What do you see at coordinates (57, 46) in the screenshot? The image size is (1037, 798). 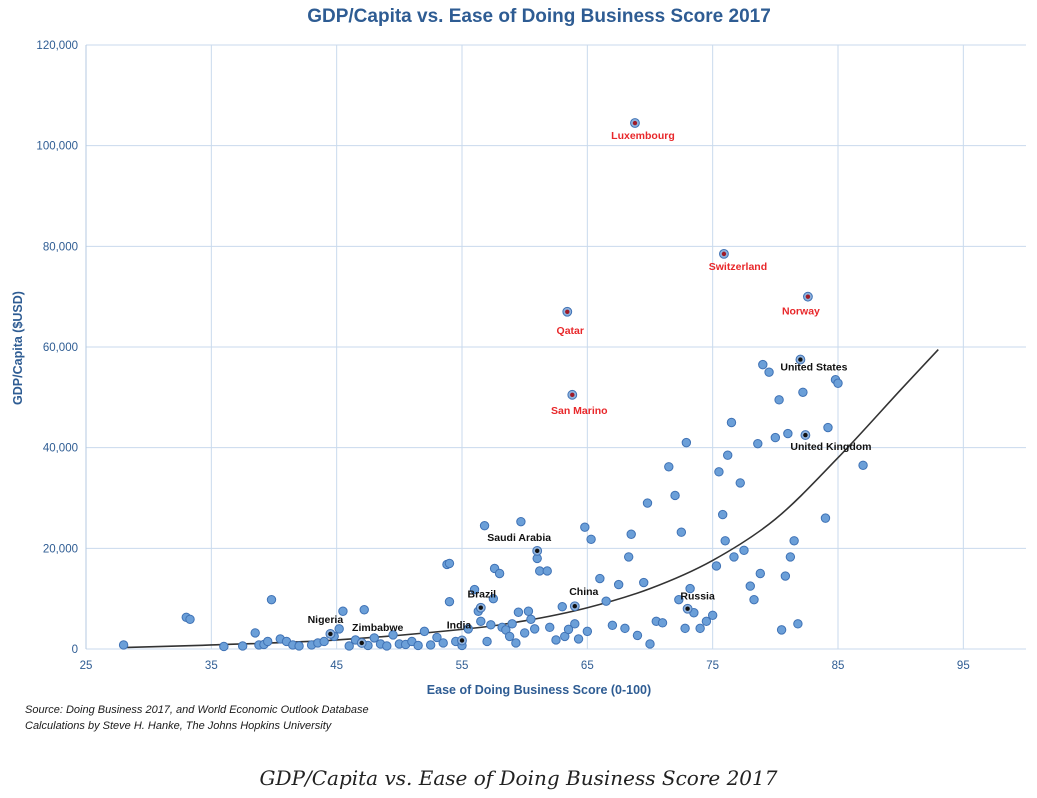 I see `y-tick-label: 120,000` at bounding box center [57, 46].